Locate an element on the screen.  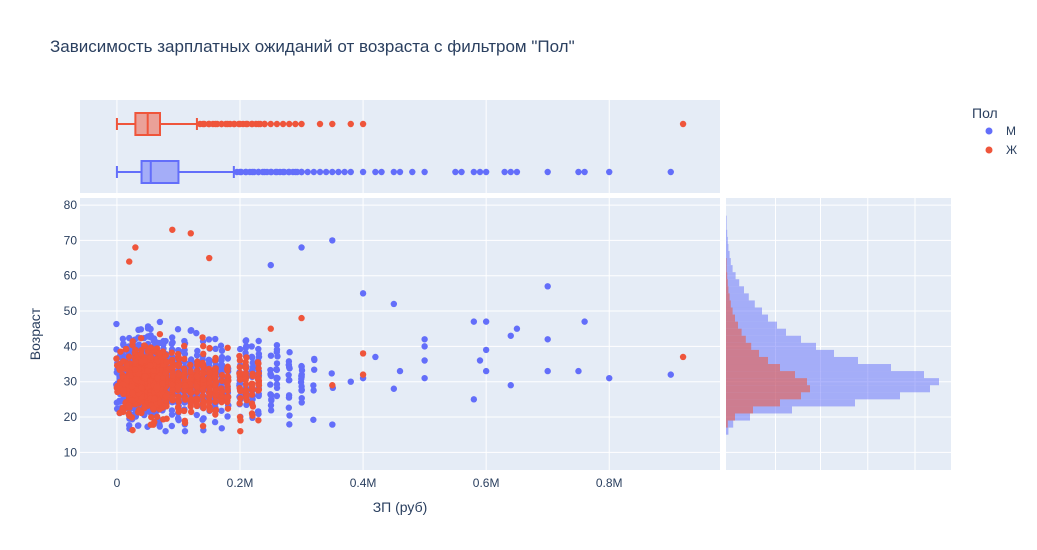
legend: Пол М Ж is located at coordinates (994, 131).